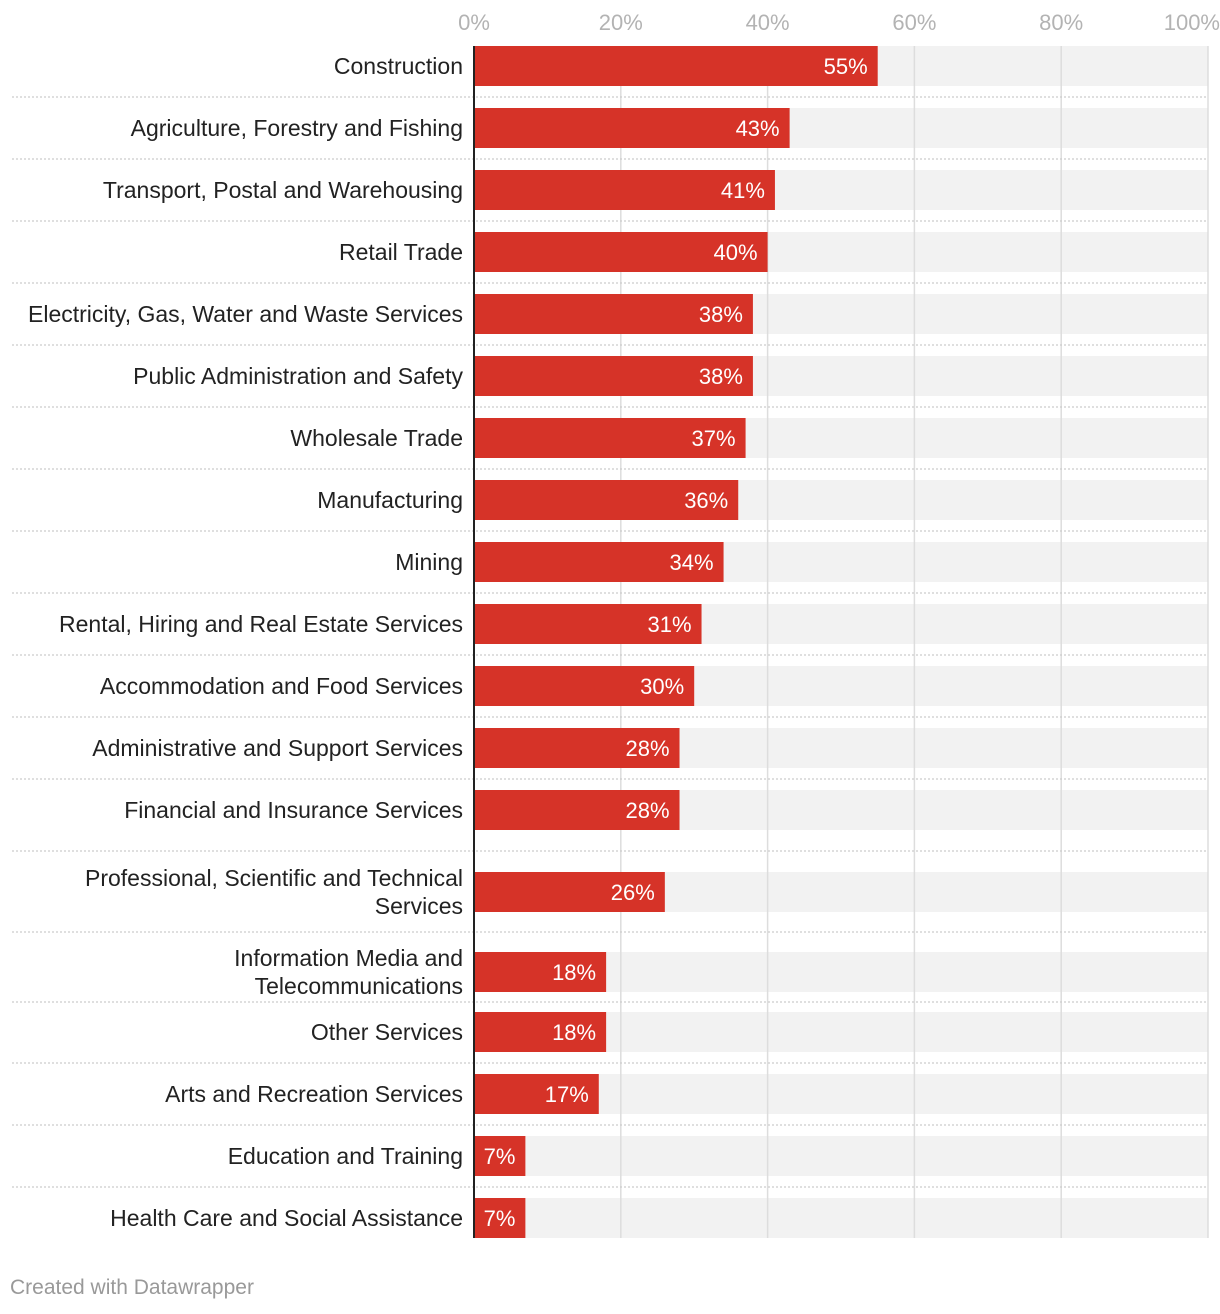 The width and height of the screenshot is (1220, 1314). I want to click on category-label: Arts and Recreation Services, so click(314, 1094).